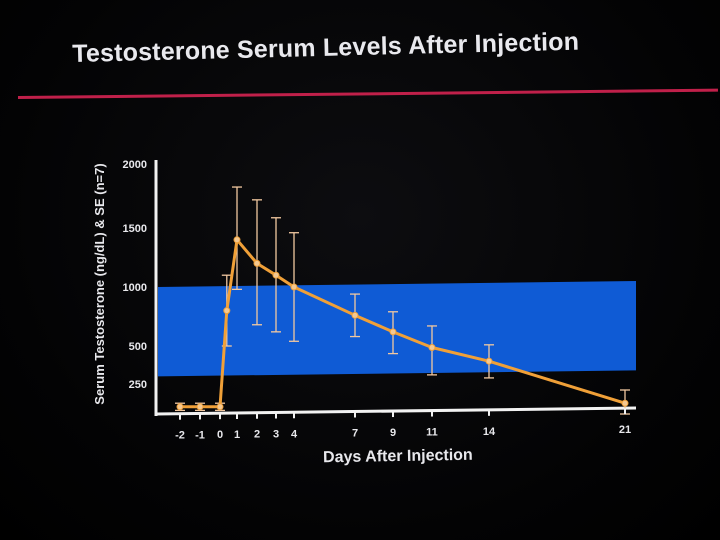  What do you see at coordinates (99, 283) in the screenshot?
I see `y-axis-label: Serum Testosterone (ng/dL) & SE (n=7)` at bounding box center [99, 283].